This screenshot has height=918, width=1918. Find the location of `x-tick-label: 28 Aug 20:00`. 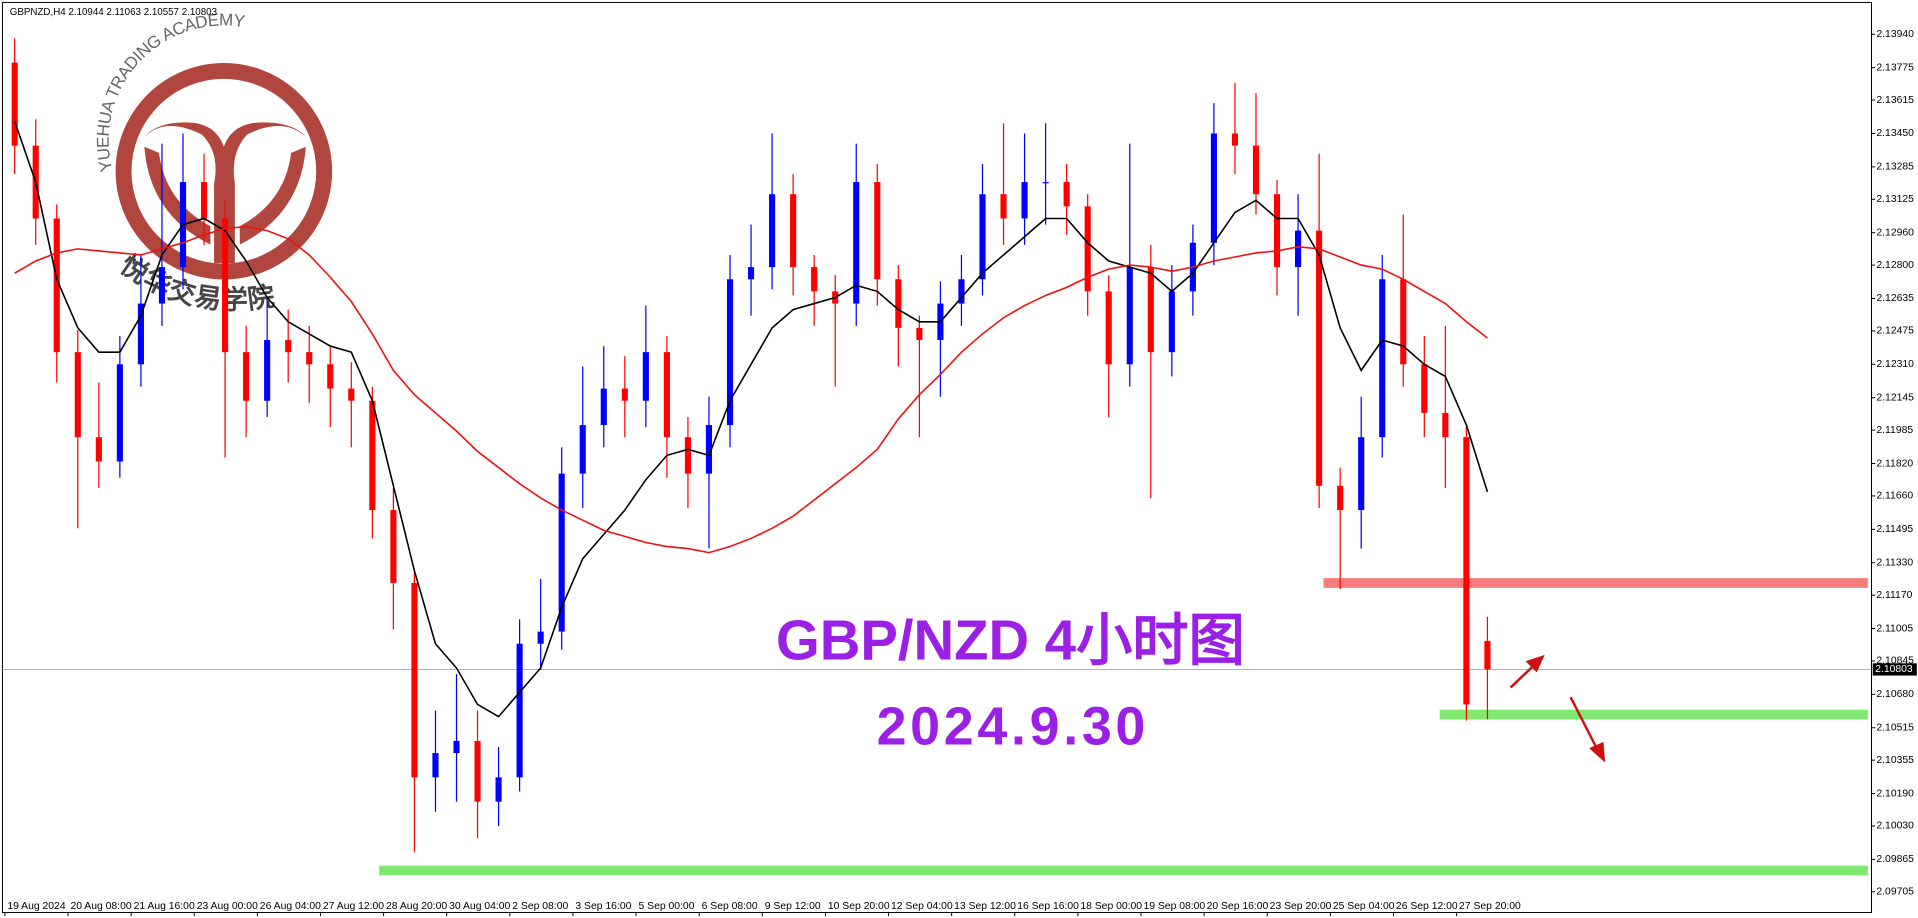

x-tick-label: 28 Aug 20:00 is located at coordinates (416, 906).